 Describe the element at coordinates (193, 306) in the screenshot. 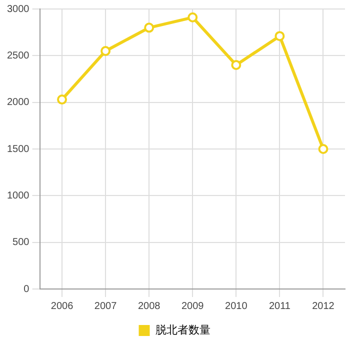

I see `x-tick-label: 2009` at that location.